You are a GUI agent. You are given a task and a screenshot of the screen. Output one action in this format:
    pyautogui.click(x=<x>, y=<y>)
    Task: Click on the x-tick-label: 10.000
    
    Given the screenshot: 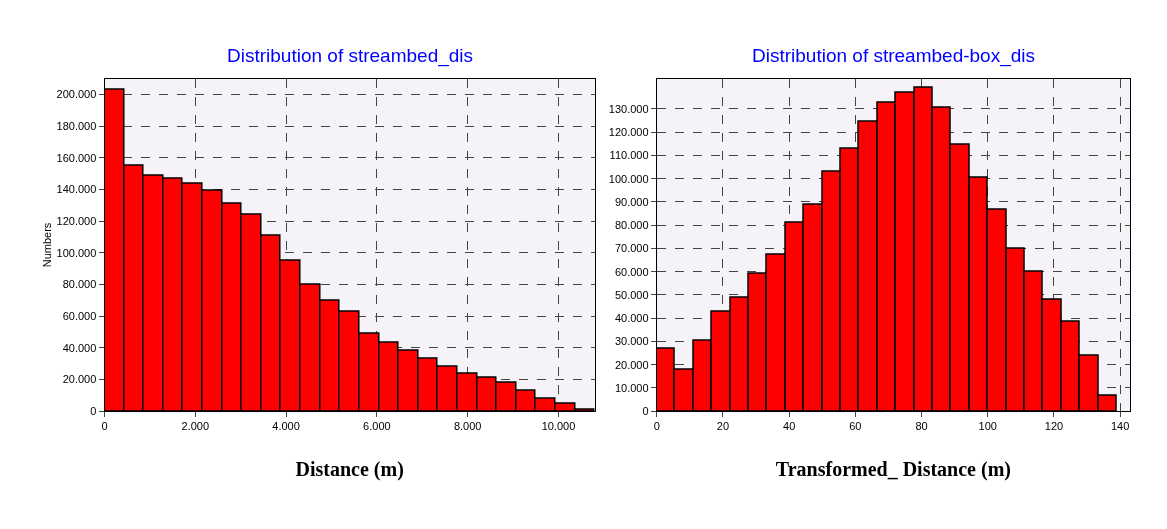 What is the action you would take?
    pyautogui.click(x=558, y=426)
    